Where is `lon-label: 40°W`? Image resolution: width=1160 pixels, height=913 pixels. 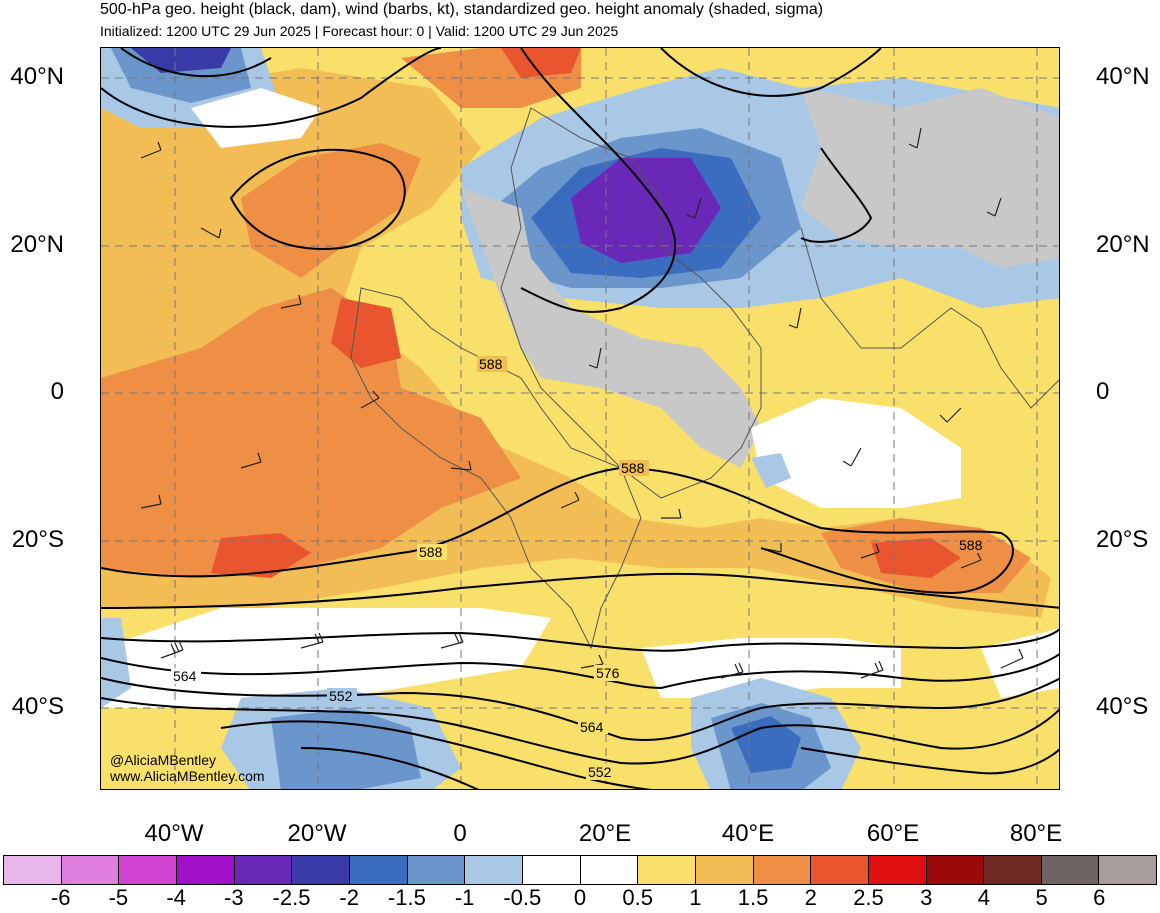
lon-label: 40°W is located at coordinates (174, 833).